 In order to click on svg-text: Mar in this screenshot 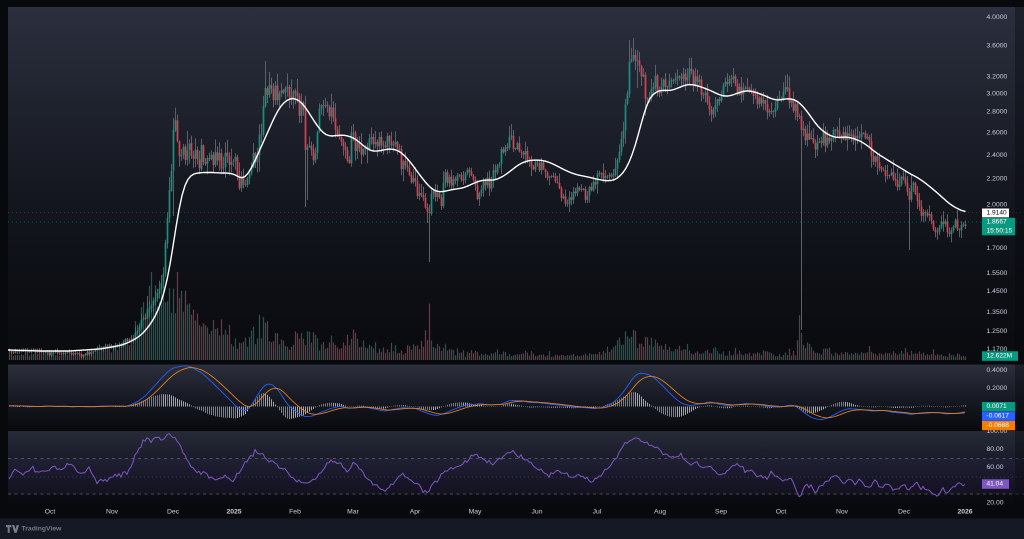, I will do `click(353, 512)`.